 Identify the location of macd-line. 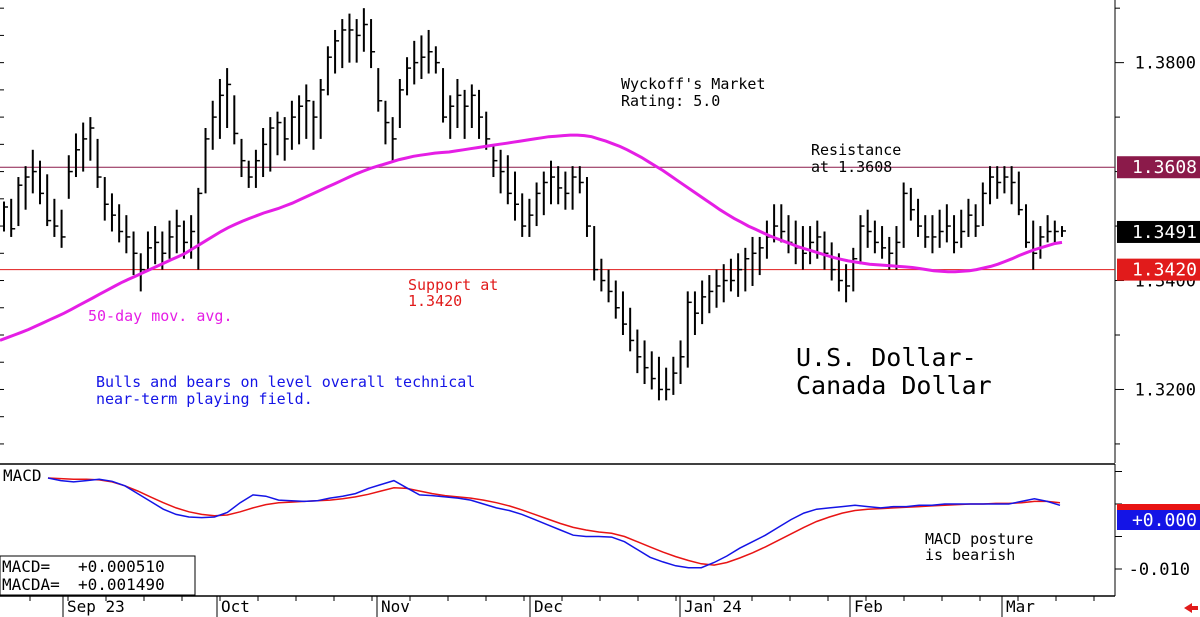
(554, 523).